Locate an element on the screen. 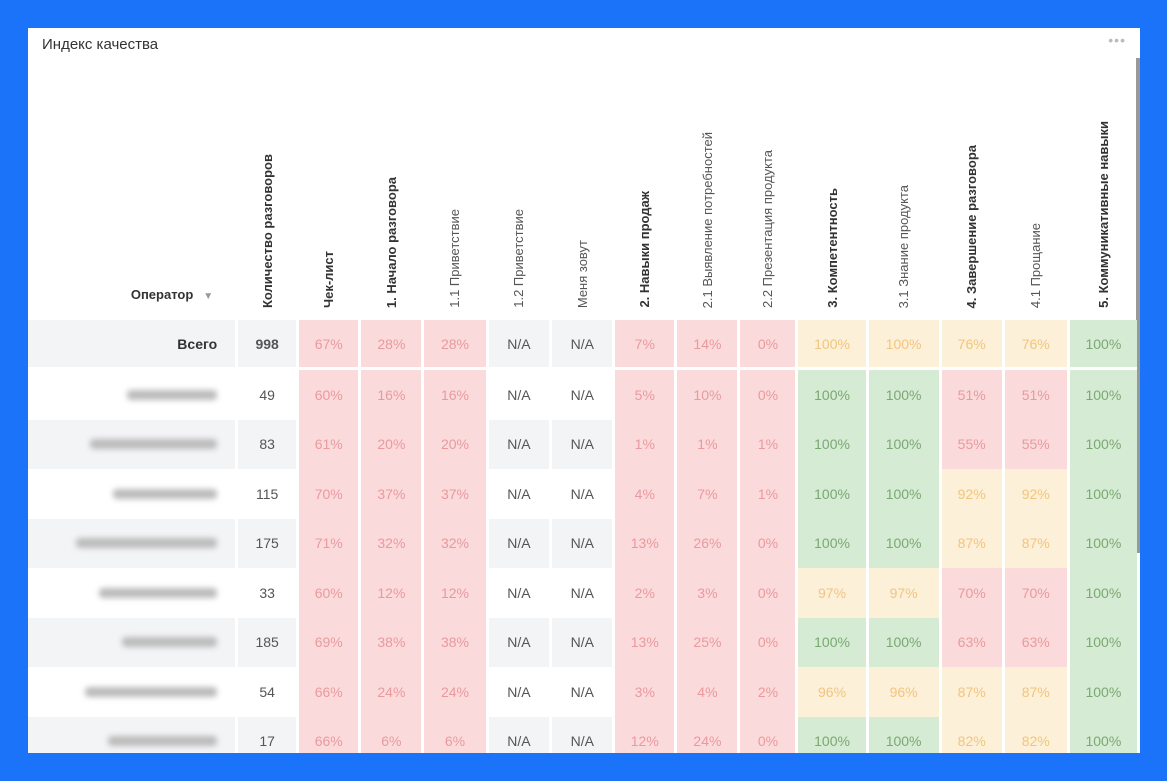  column-header: 4.1 Прощание is located at coordinates (1036, 198).